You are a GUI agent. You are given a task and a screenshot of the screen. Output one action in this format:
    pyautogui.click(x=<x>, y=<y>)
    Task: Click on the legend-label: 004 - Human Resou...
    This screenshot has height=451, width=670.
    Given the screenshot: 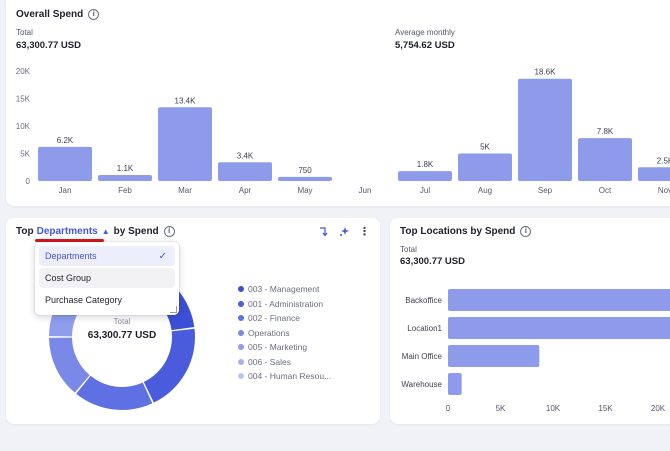 What is the action you would take?
    pyautogui.click(x=290, y=376)
    